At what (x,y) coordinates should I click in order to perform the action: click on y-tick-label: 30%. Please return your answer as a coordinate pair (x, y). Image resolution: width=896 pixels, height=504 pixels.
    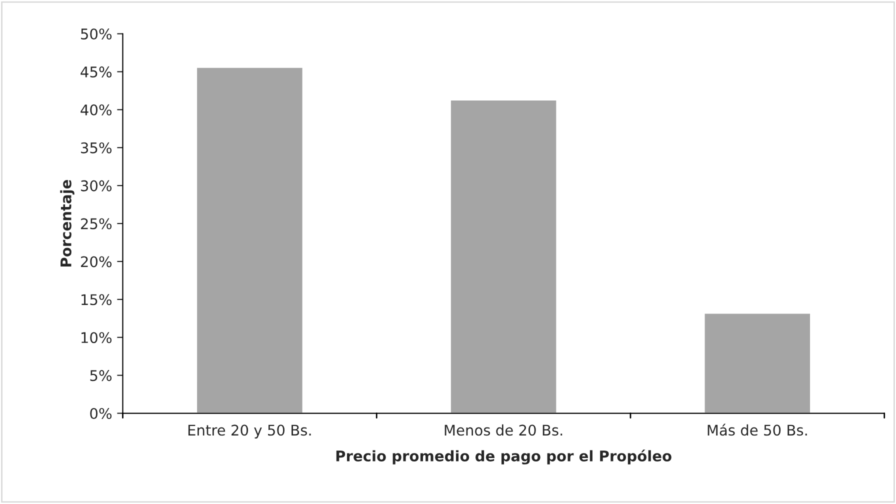
    Looking at the image, I should click on (96, 186).